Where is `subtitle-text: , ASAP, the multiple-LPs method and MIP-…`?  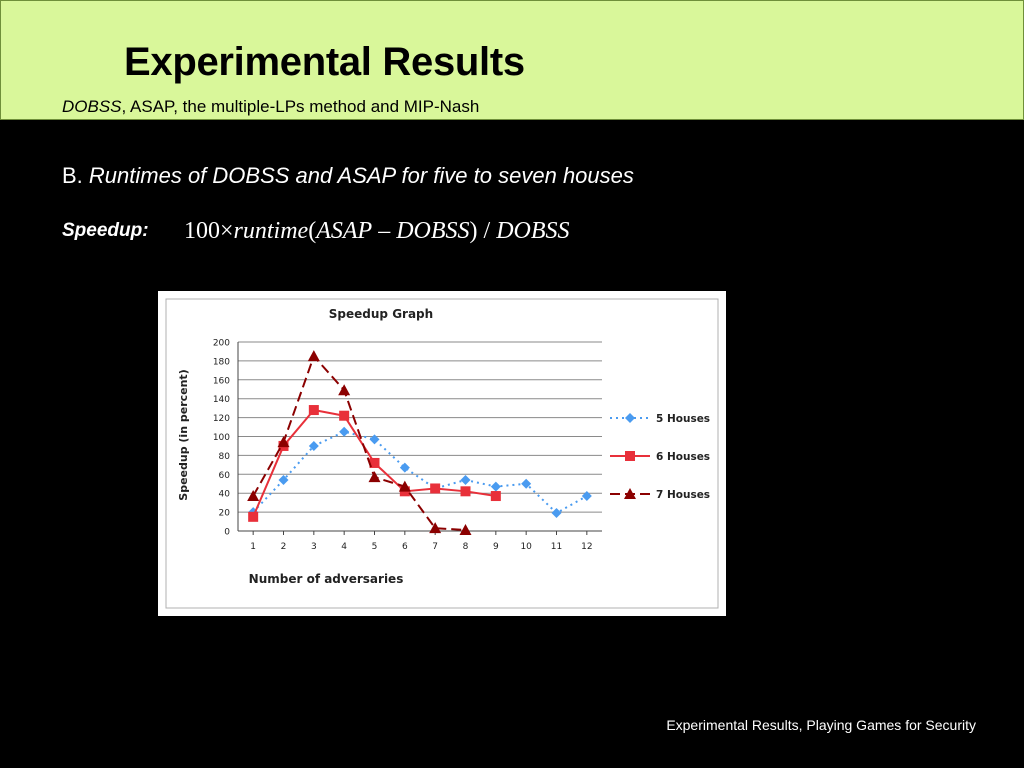 subtitle-text: , ASAP, the multiple-LPs method and MIP-… is located at coordinates (300, 106).